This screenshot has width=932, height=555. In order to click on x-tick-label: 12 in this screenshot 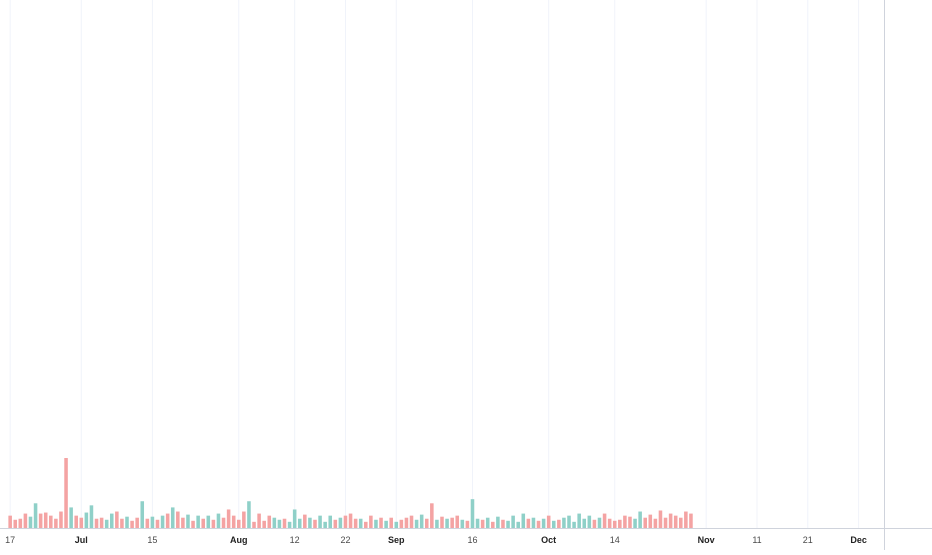, I will do `click(295, 540)`.